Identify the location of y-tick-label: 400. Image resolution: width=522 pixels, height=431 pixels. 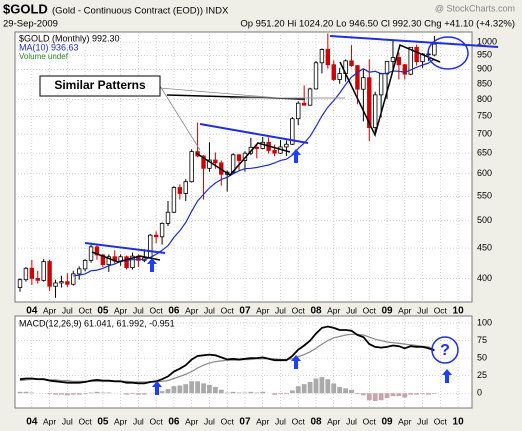
(484, 278).